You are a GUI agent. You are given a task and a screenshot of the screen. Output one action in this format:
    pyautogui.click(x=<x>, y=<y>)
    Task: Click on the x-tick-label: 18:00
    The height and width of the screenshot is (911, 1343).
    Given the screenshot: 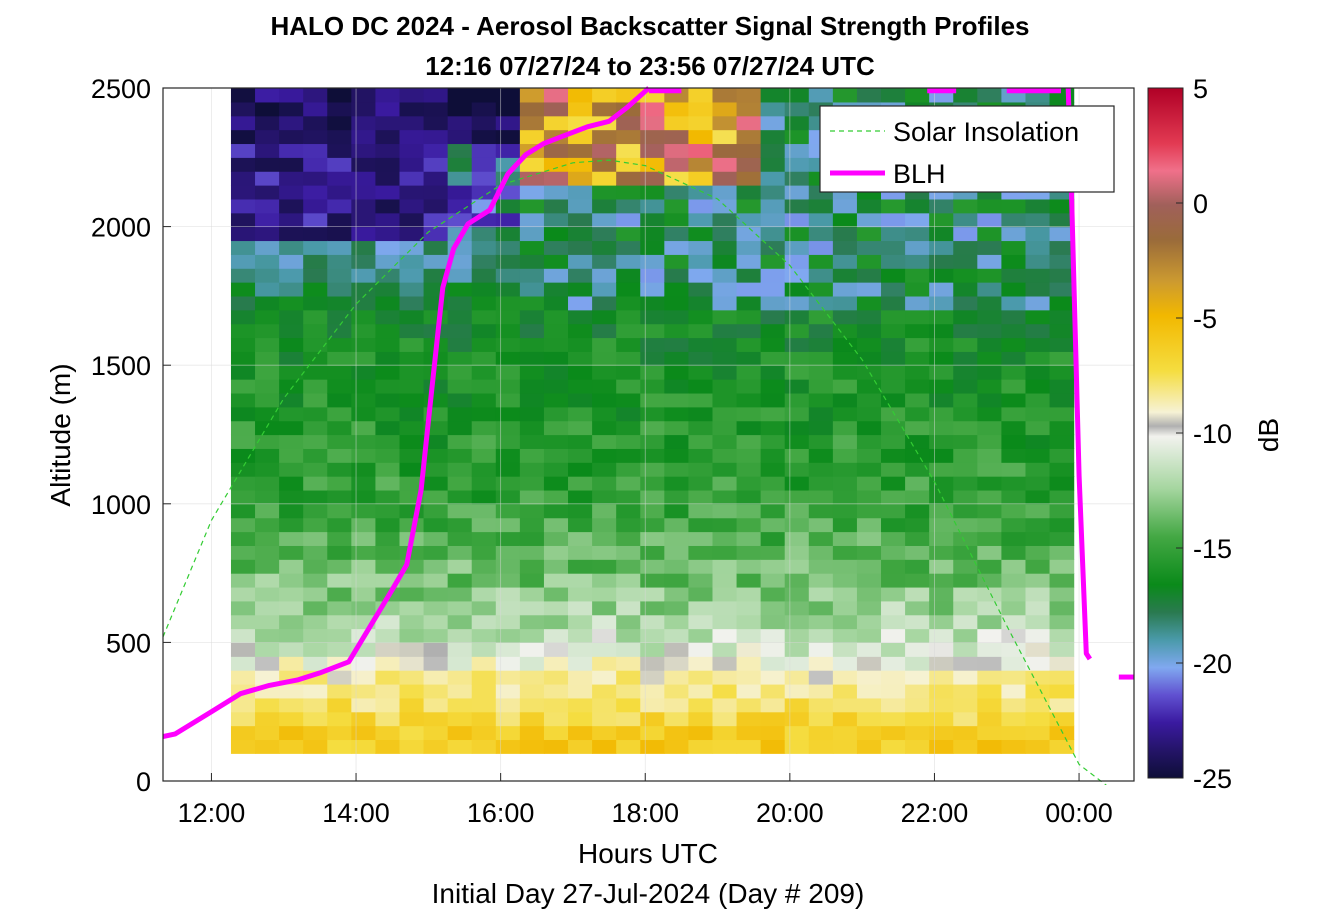 What is the action you would take?
    pyautogui.click(x=645, y=813)
    